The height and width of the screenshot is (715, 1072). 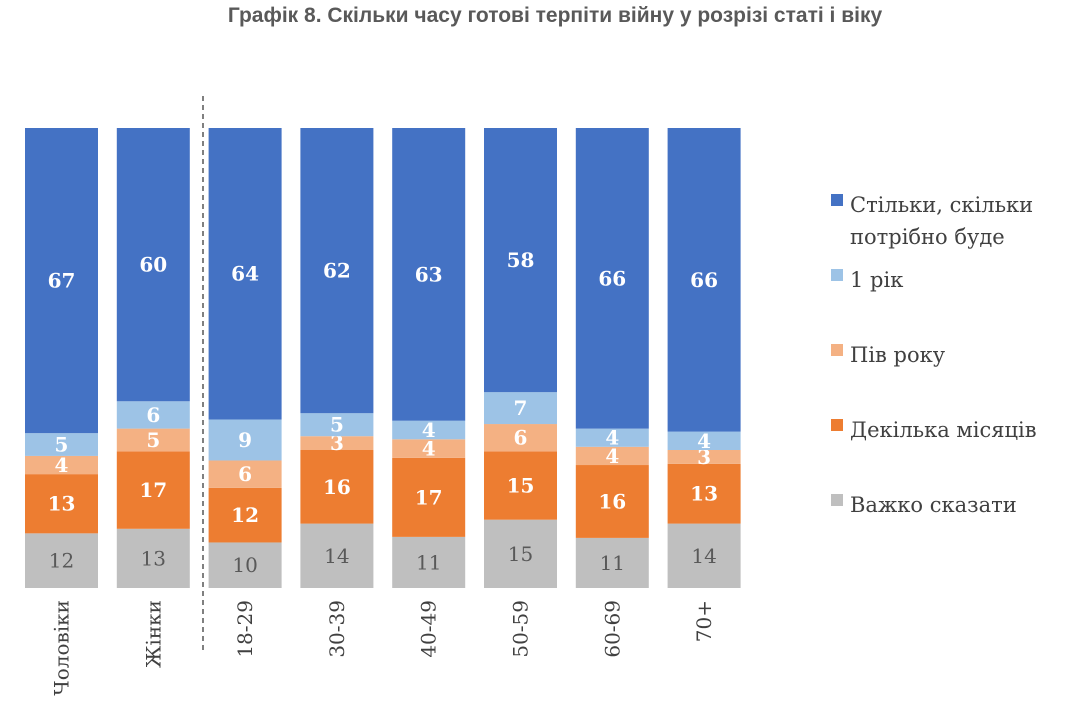 What do you see at coordinates (612, 629) in the screenshot?
I see `category-label: 60-69` at bounding box center [612, 629].